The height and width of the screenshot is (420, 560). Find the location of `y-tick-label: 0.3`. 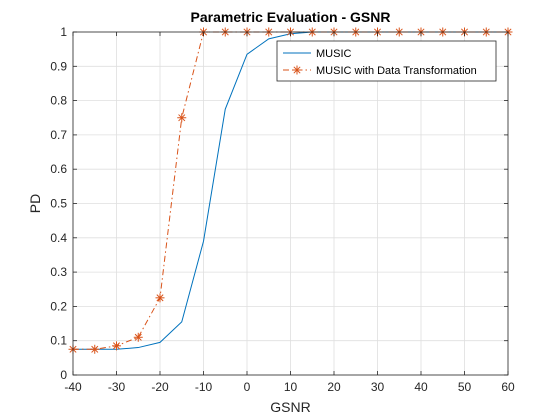

y-tick-label: 0.3 is located at coordinates (58, 272).